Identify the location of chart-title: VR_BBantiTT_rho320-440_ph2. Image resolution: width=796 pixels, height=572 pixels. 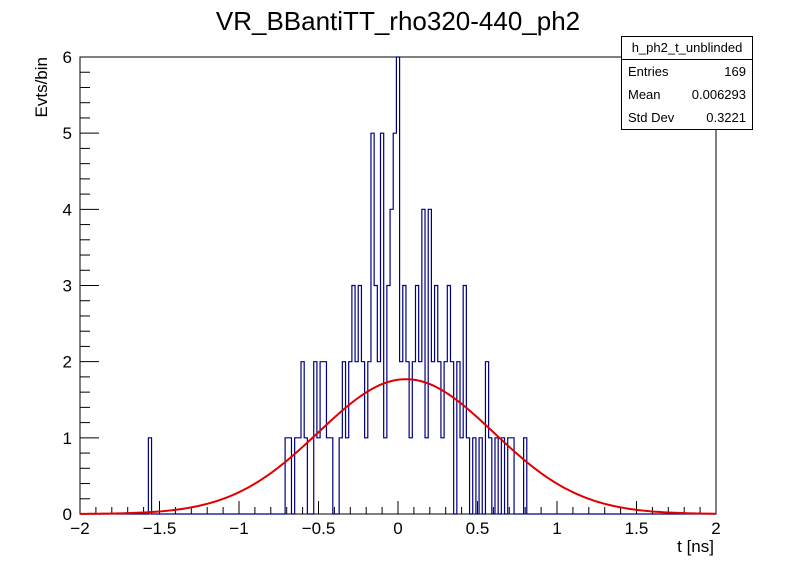
(398, 21).